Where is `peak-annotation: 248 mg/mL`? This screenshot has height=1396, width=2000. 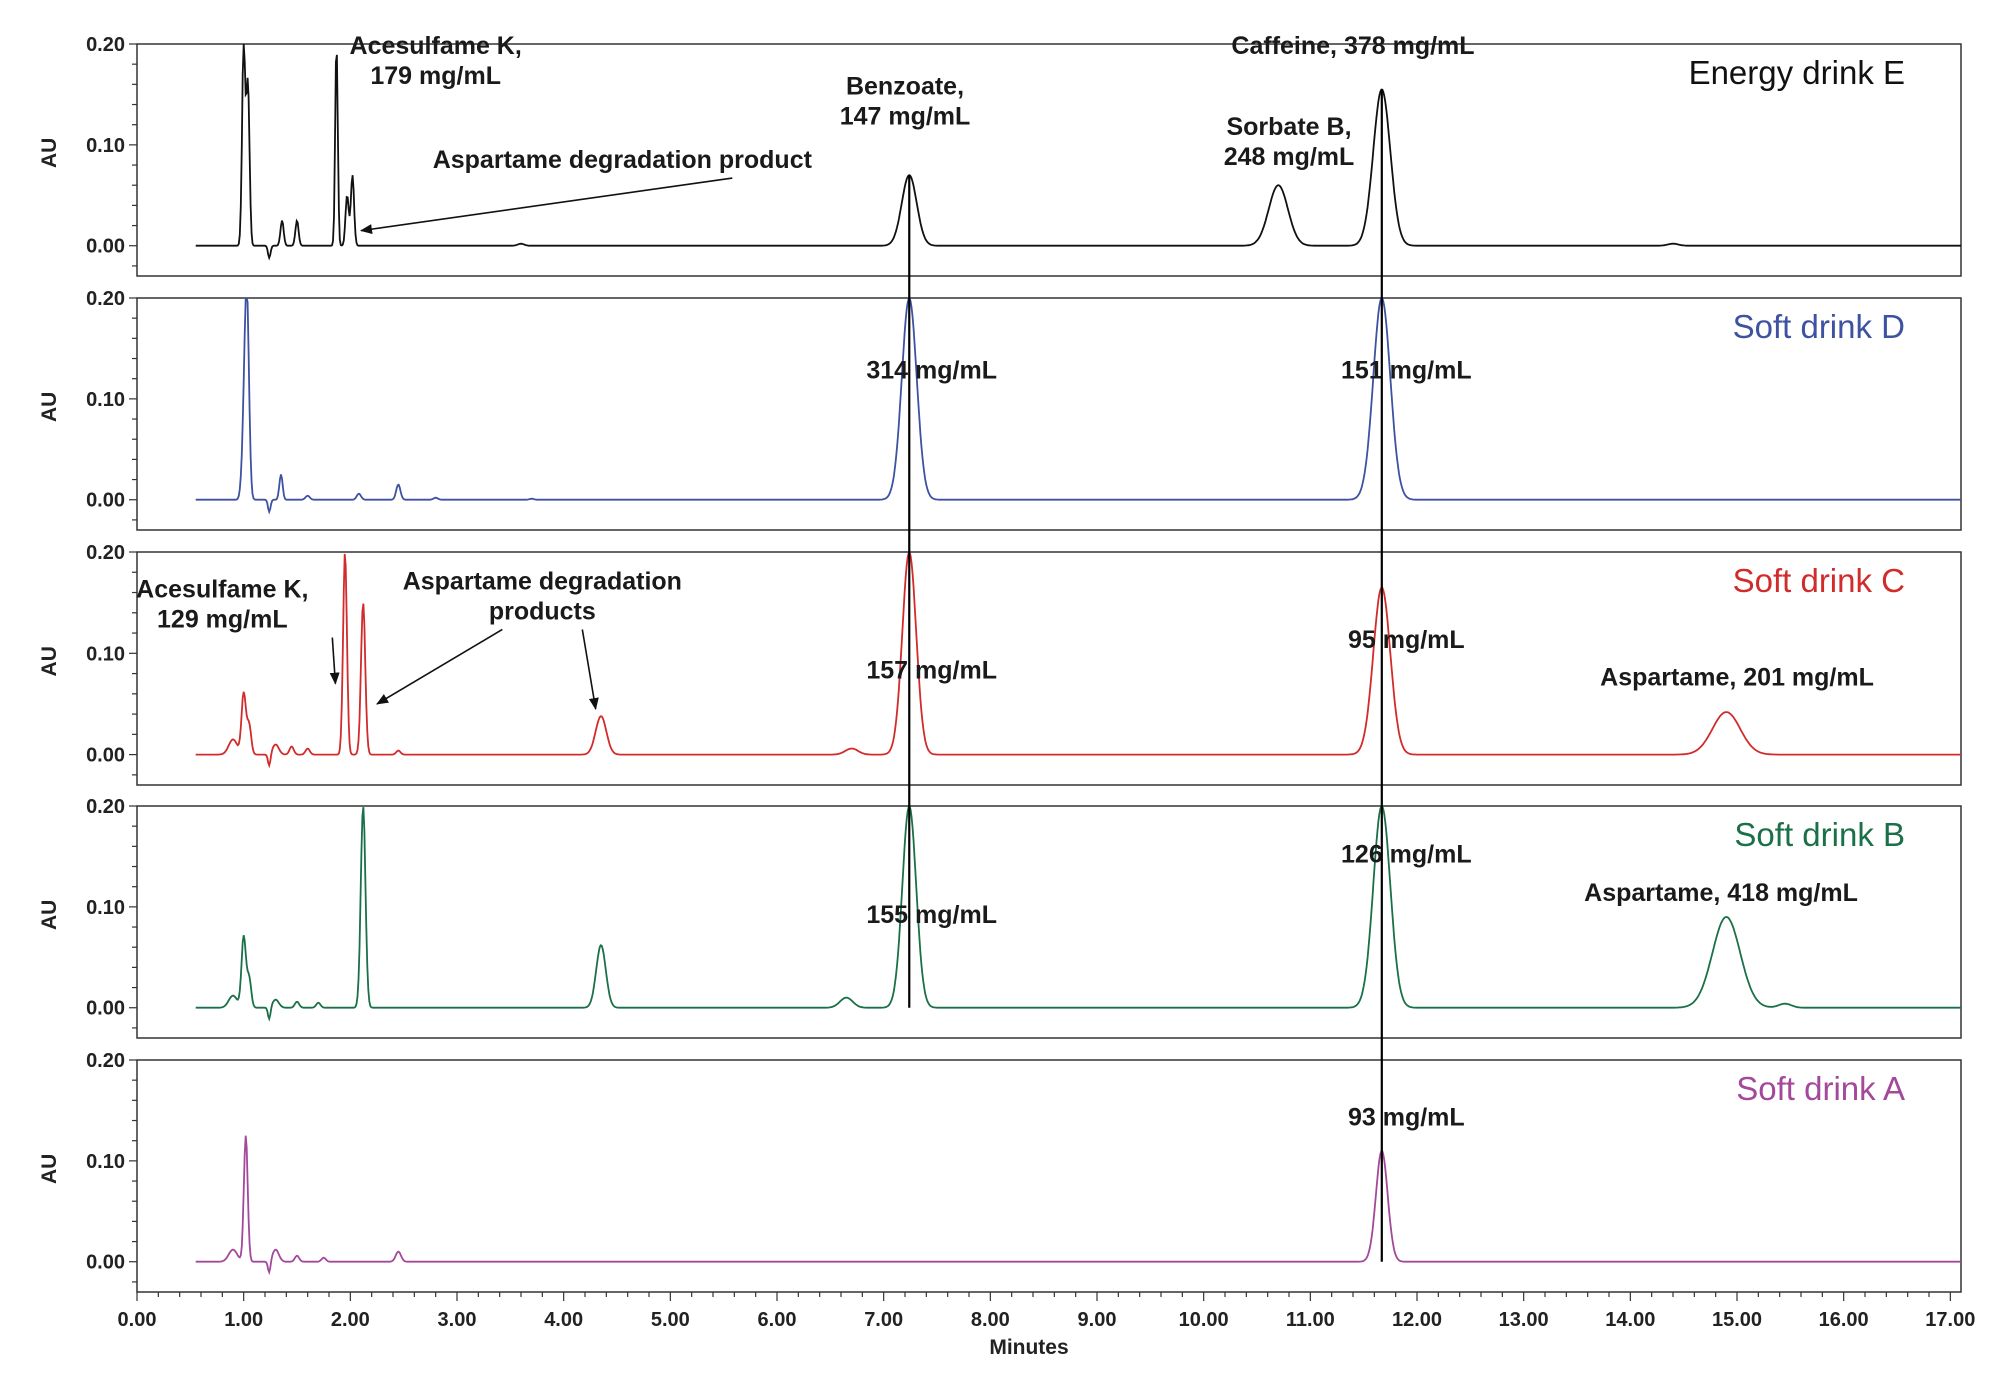
peak-annotation: 248 mg/mL is located at coordinates (1289, 157).